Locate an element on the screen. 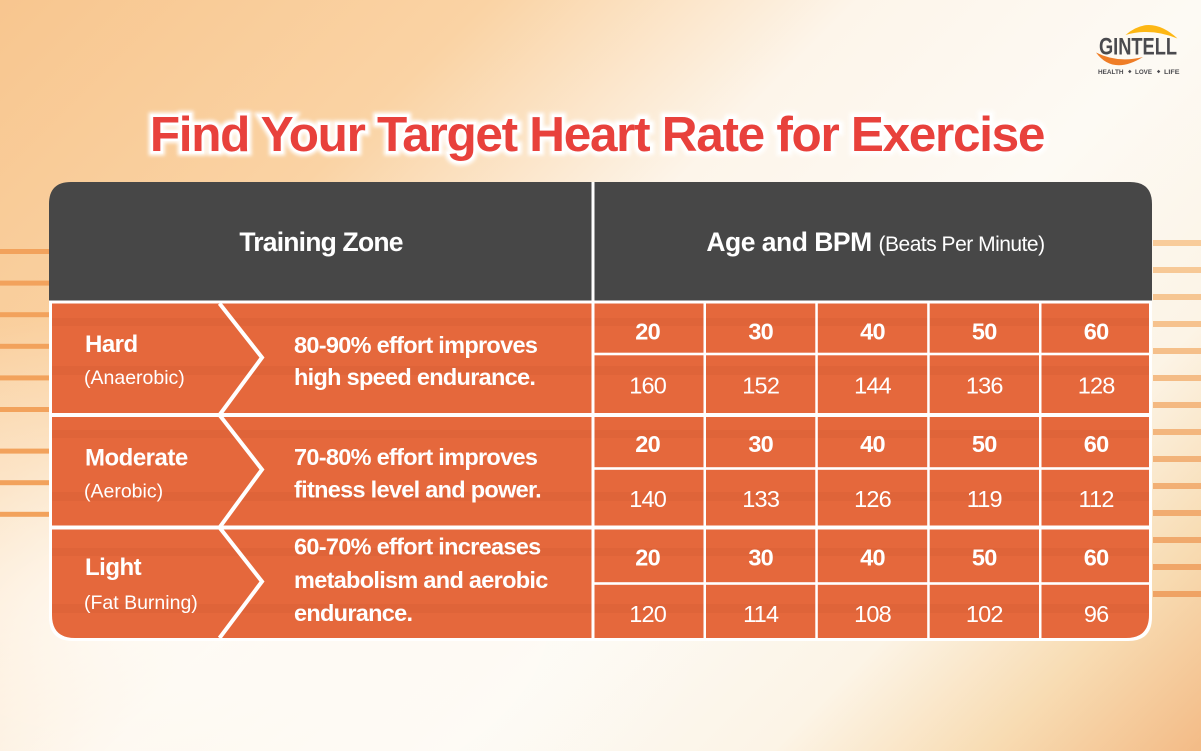 The height and width of the screenshot is (751, 1201). svg-text: Moderate is located at coordinates (136, 458).